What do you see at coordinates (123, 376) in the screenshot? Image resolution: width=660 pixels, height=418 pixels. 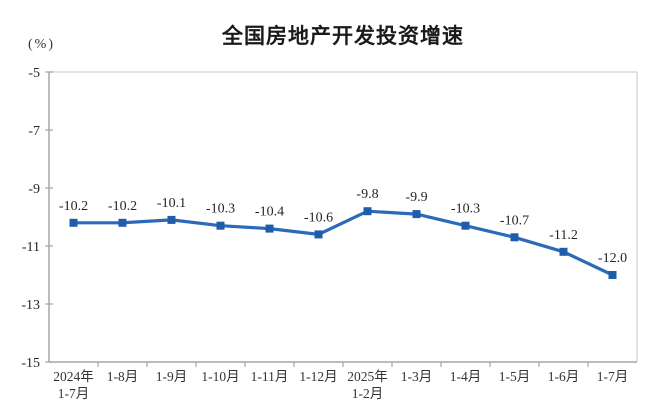 I see `x-axis-tick-label: 1-8月` at bounding box center [123, 376].